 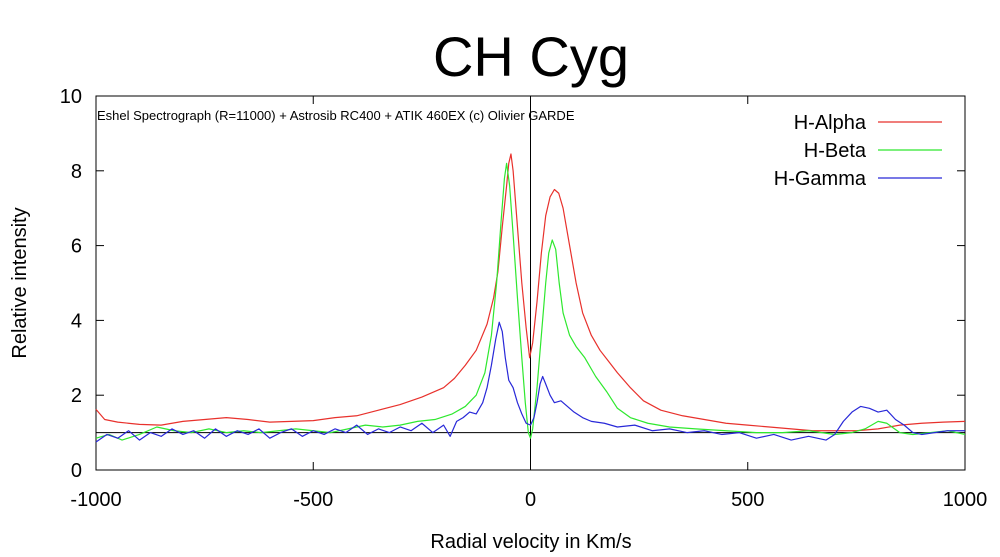 What do you see at coordinates (530, 542) in the screenshot?
I see `x-axis-label: Radial velocity in Km/s` at bounding box center [530, 542].